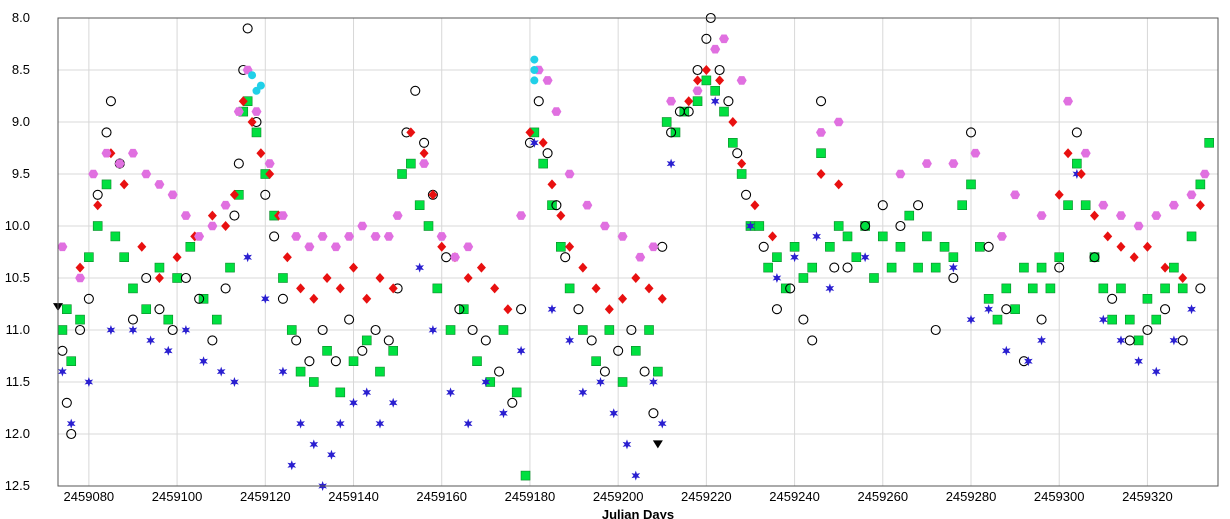 This screenshot has height=519, width=1230. What do you see at coordinates (17, 433) in the screenshot?
I see `y-tick-label: 12.0` at bounding box center [17, 433].